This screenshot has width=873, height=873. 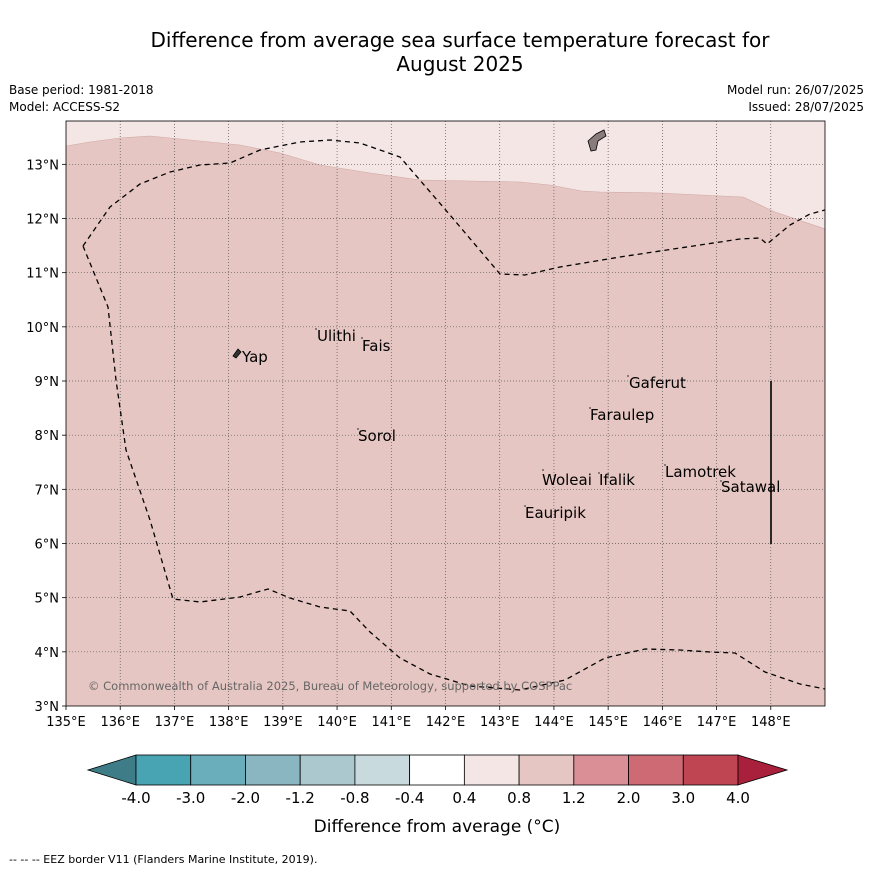 I want to click on place-woleai: Woleai, so click(x=567, y=480).